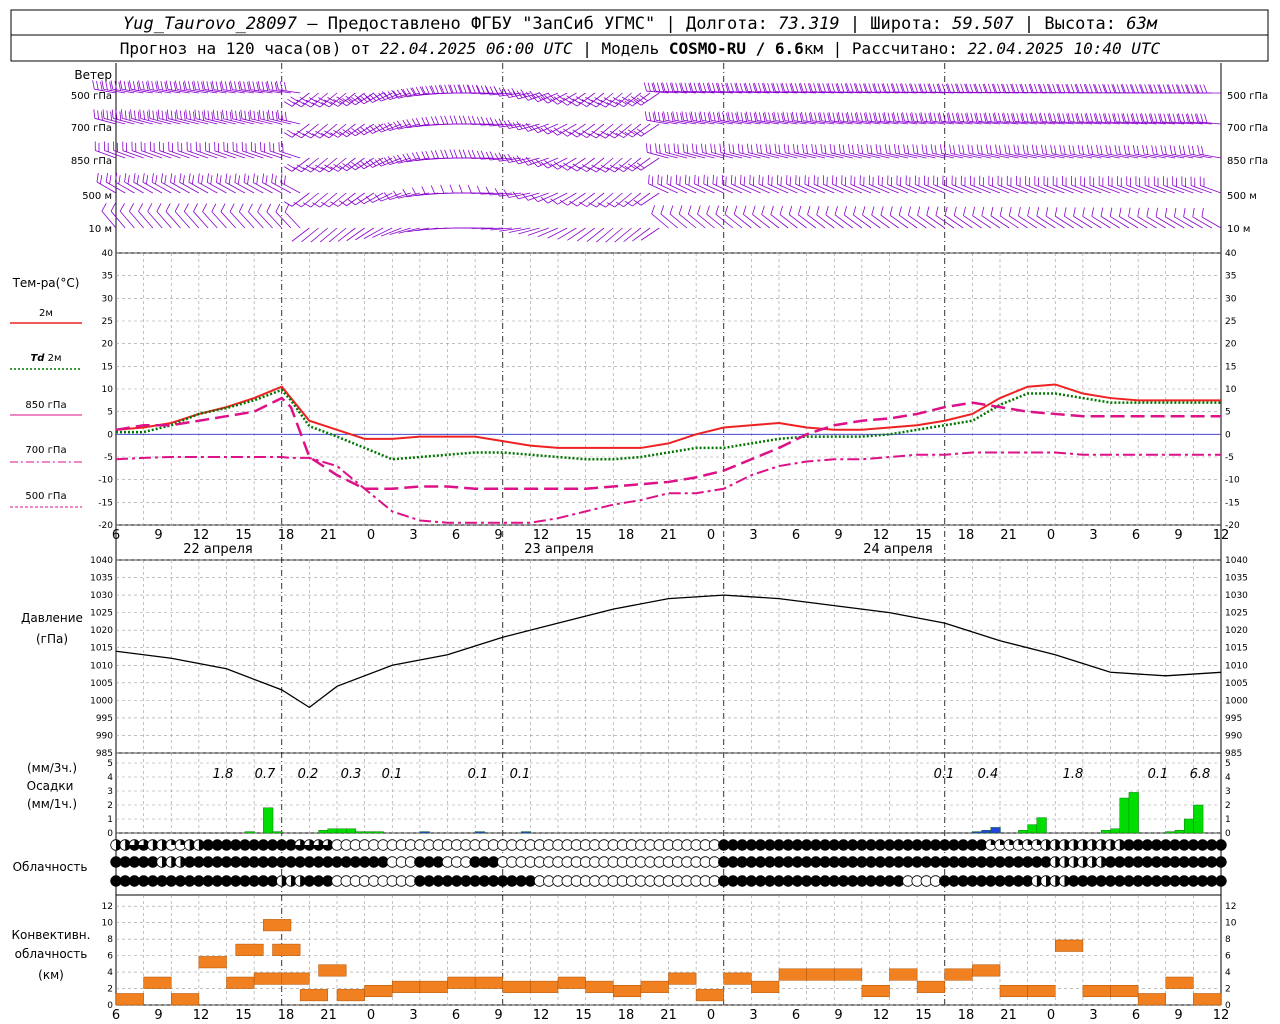  What do you see at coordinates (559, 549) in the screenshot?
I see `day-label-1: 23 апреля` at bounding box center [559, 549].